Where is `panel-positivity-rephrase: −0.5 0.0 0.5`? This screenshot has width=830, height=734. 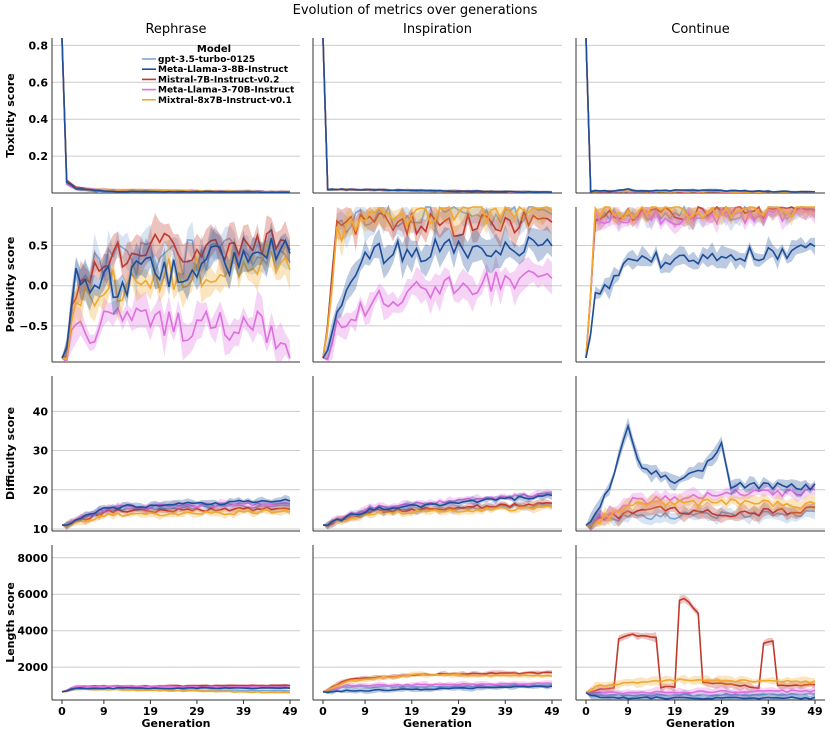
panel-positivity-rephrase: −0.5 0.0 0.5 is located at coordinates (159, 285).